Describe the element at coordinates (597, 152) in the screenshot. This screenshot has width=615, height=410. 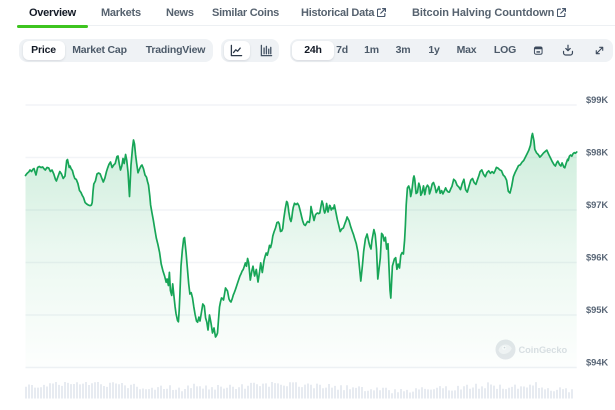
I see `svg-text: $98K` at that location.